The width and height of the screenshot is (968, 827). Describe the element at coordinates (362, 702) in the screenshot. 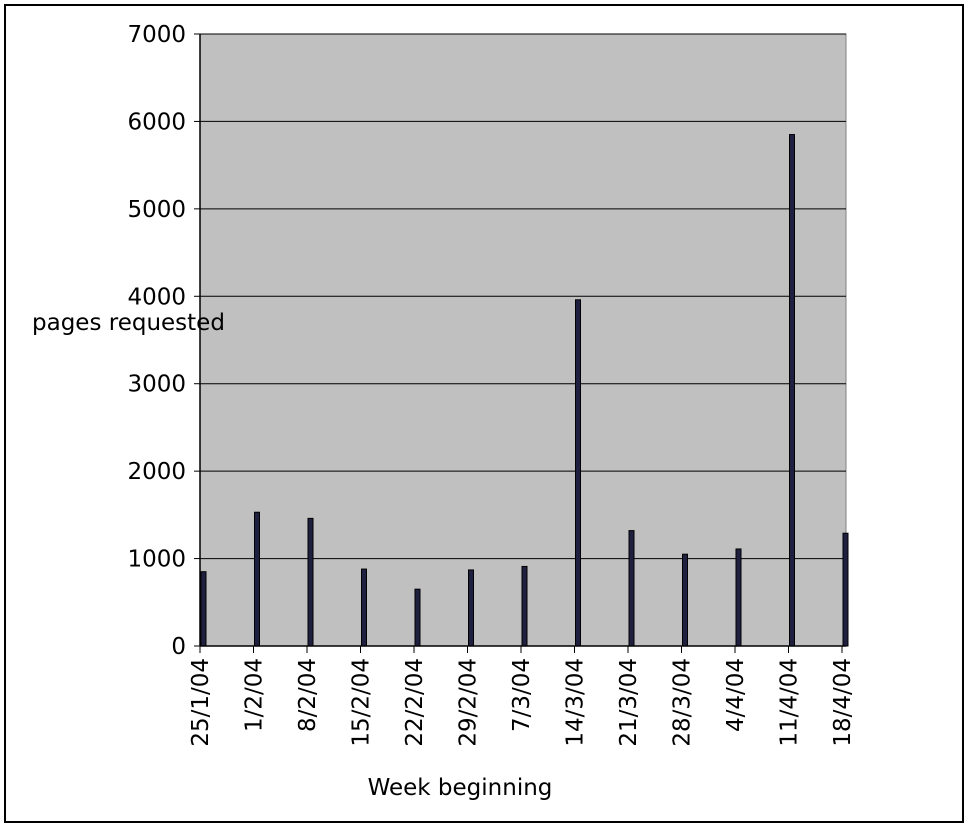

I see `x-tick-label: 15/2/04` at that location.